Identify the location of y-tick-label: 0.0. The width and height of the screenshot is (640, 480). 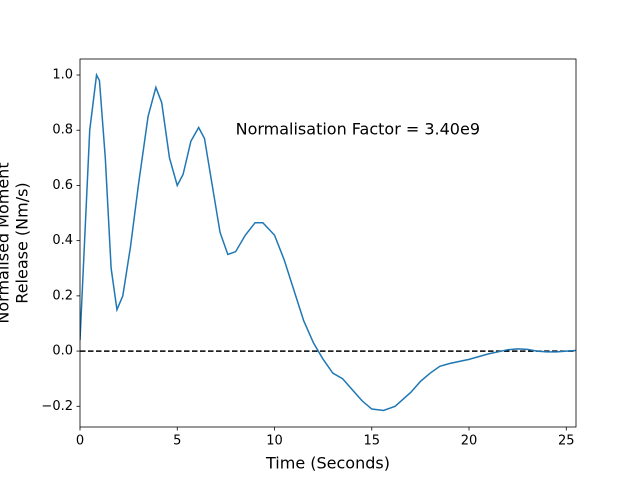
(62, 351).